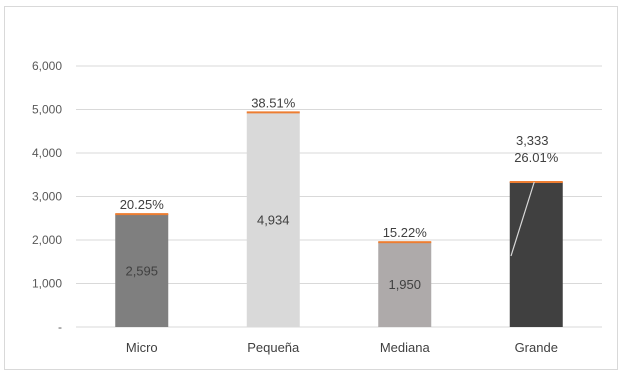  Describe the element at coordinates (273, 102) in the screenshot. I see `percent-label: 38.51%` at that location.